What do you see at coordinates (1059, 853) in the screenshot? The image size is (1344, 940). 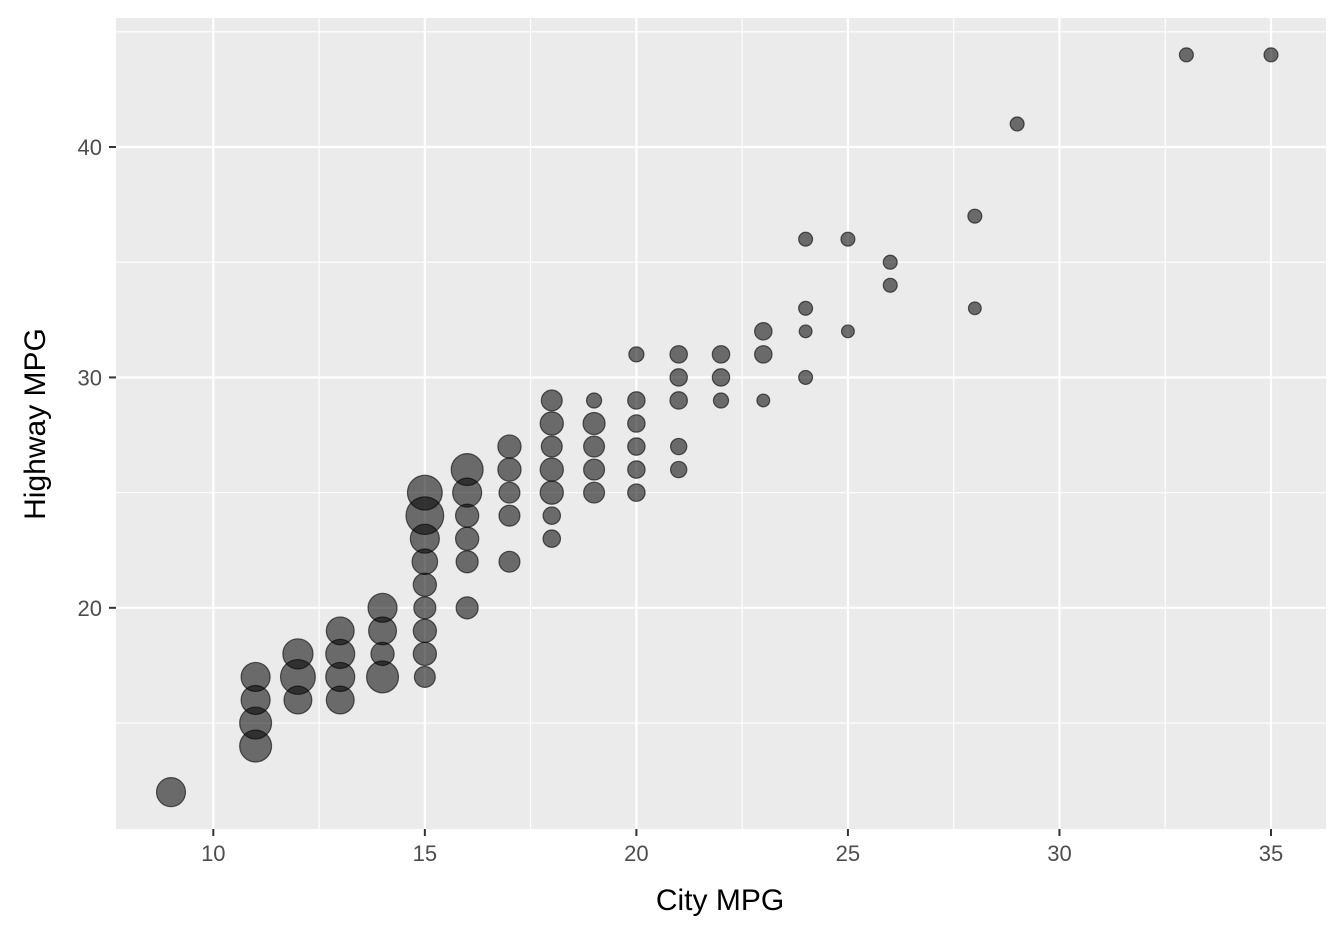 I see `x-tick-label: 30` at bounding box center [1059, 853].